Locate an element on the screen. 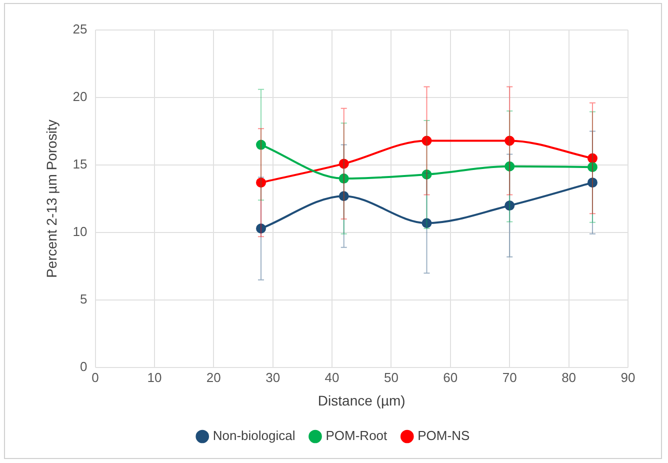 This screenshot has width=668, height=463. x-tick-label: 20 is located at coordinates (213, 377).